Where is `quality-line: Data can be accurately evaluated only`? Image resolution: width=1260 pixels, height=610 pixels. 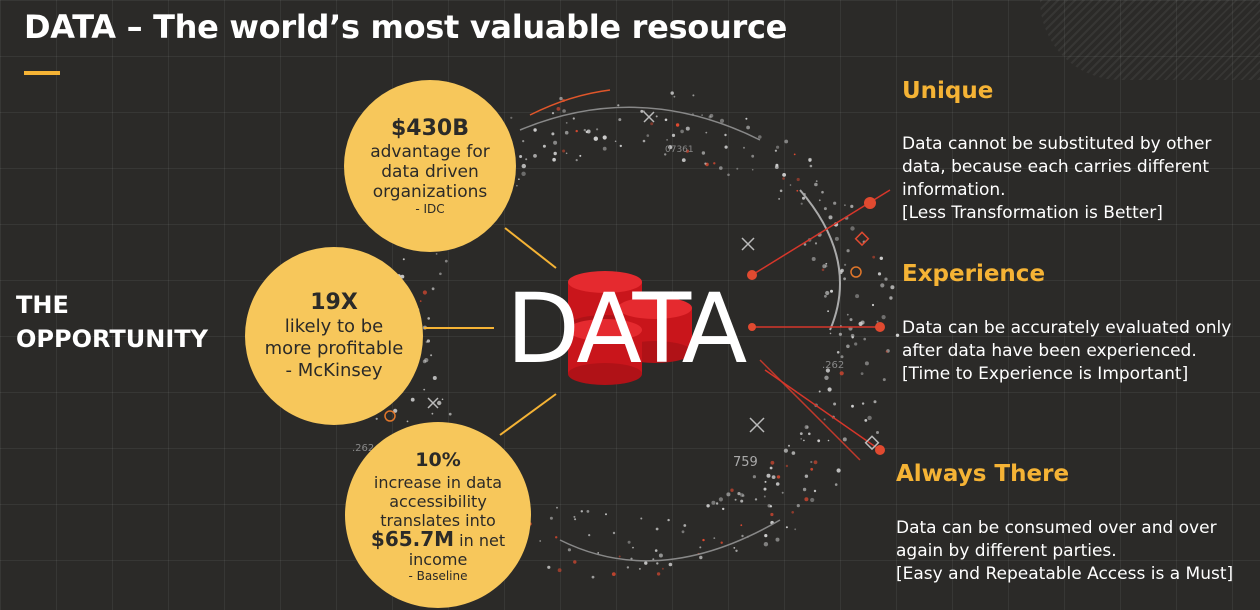
quality-line: Data can be accurately evaluated only is located at coordinates (1067, 328).